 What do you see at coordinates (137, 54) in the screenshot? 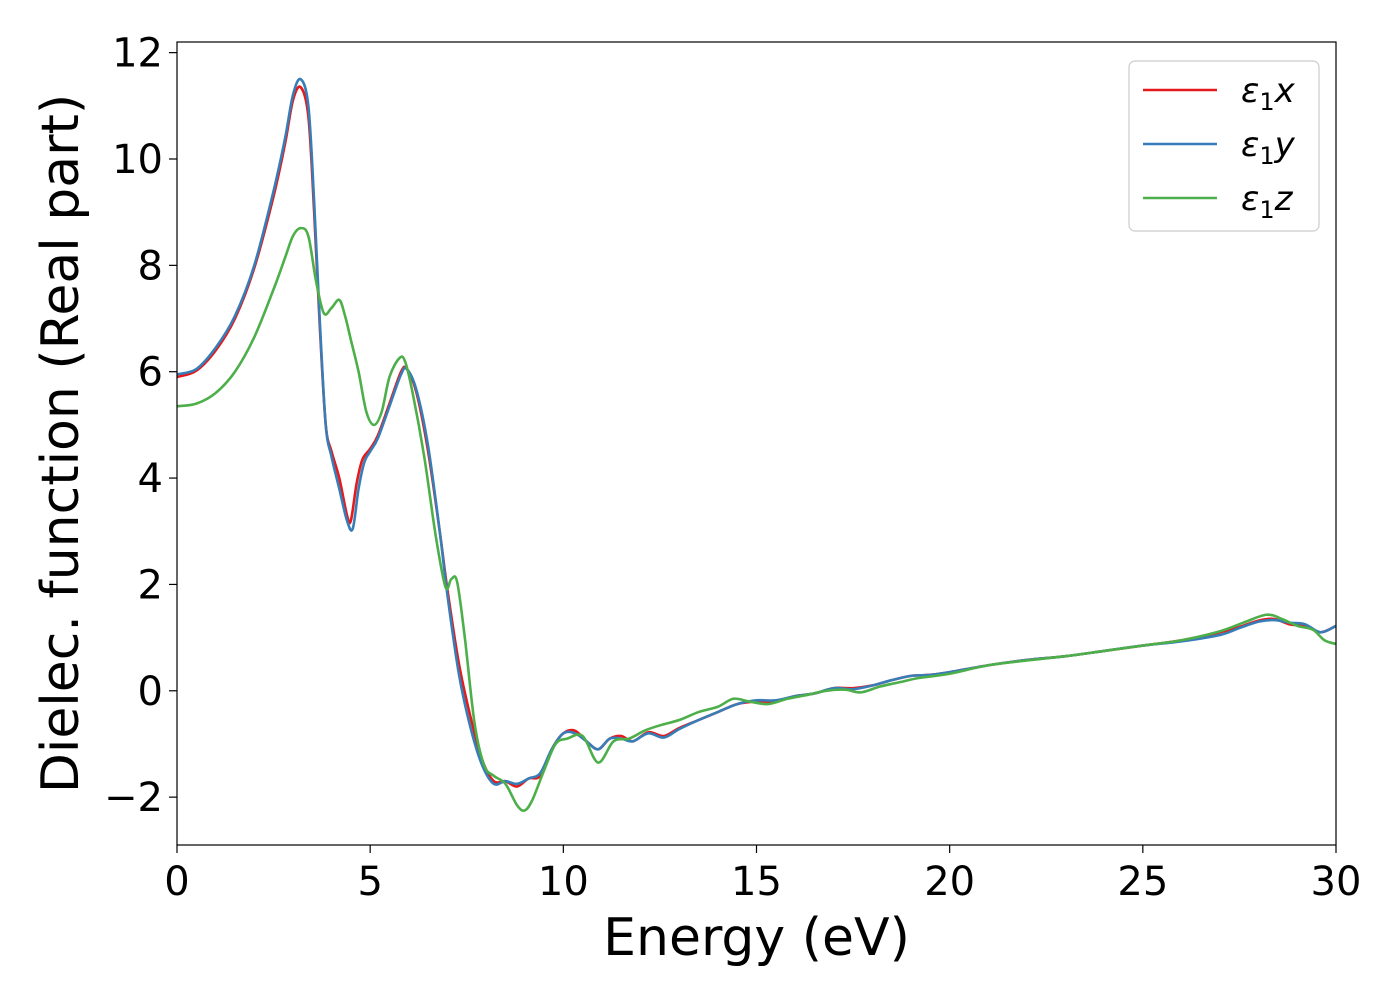
I see `y-tick-label: 12` at bounding box center [137, 54].